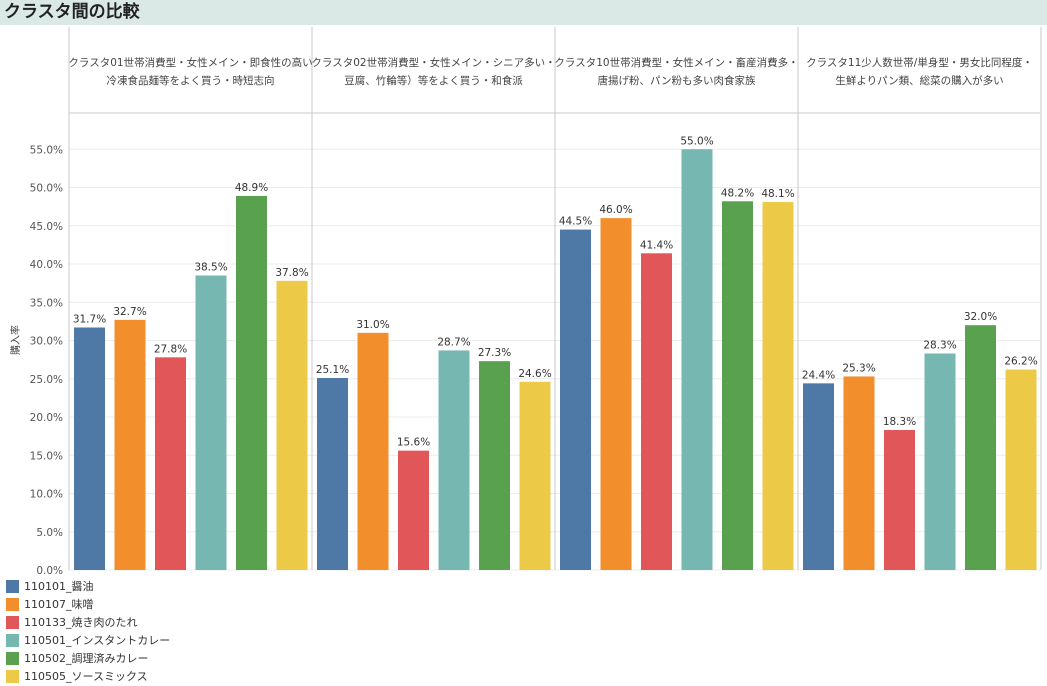 The height and width of the screenshot is (686, 1047). I want to click on y-tick-label: 15.0%, so click(46, 456).